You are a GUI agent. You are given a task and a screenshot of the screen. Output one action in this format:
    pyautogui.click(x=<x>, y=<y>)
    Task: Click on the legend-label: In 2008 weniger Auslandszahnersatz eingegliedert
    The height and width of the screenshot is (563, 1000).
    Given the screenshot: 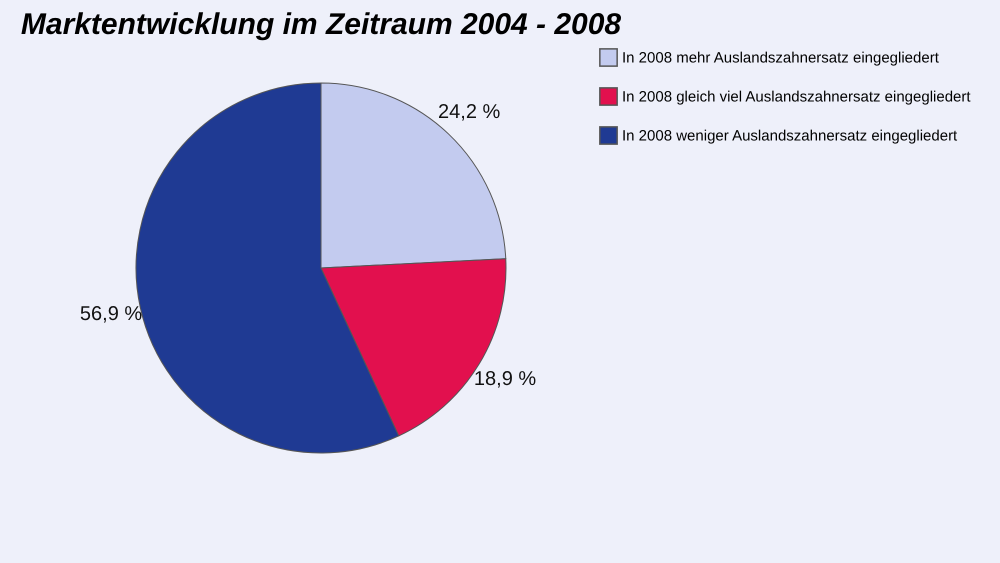 What is the action you would take?
    pyautogui.click(x=790, y=136)
    